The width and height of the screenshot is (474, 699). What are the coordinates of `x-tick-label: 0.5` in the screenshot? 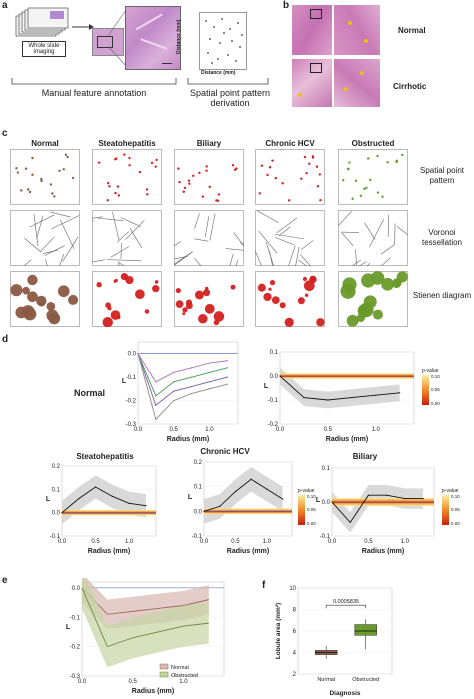 It's located at (133, 682).